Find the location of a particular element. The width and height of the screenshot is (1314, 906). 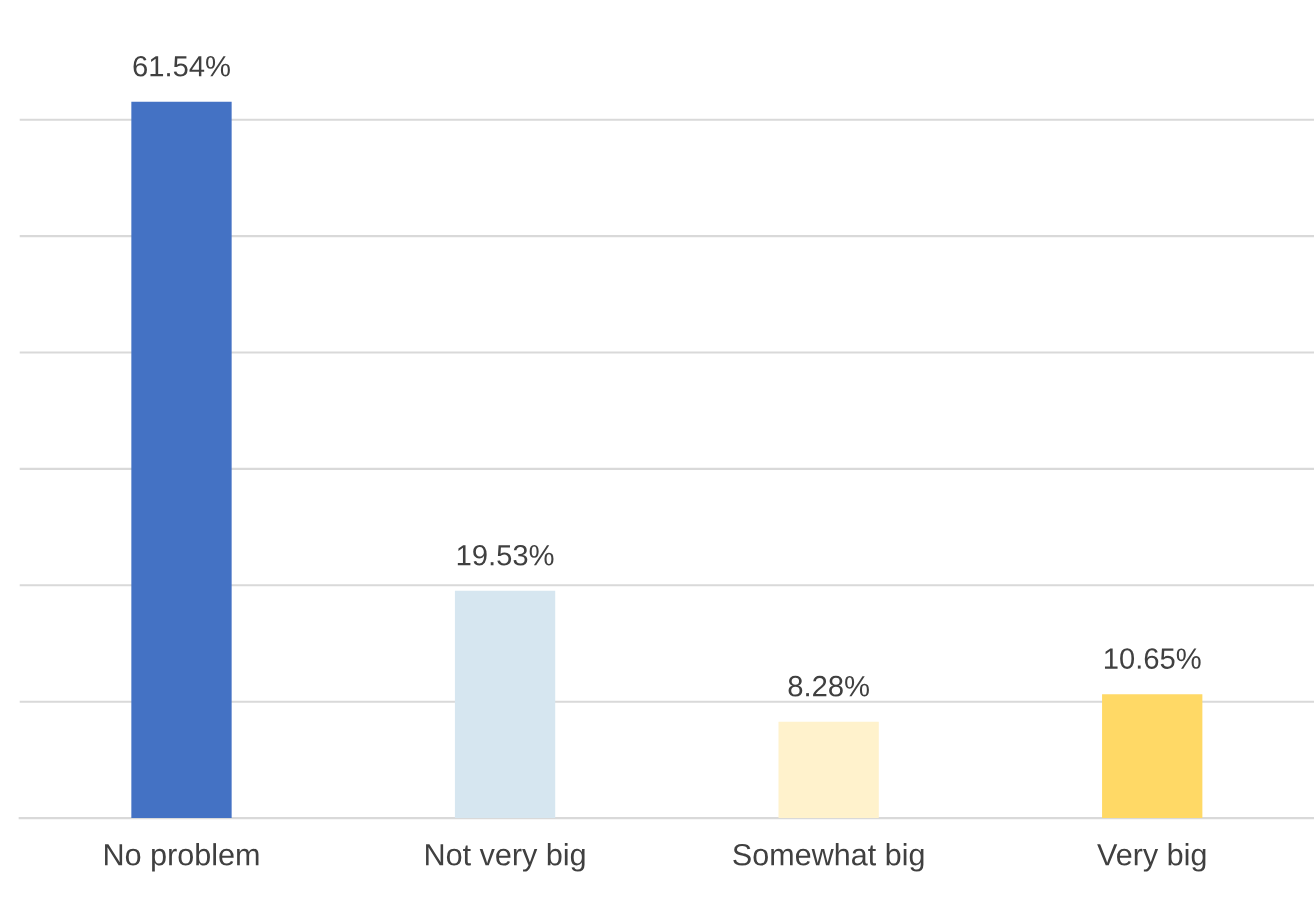

x-tick-label: Very big is located at coordinates (1151, 857).